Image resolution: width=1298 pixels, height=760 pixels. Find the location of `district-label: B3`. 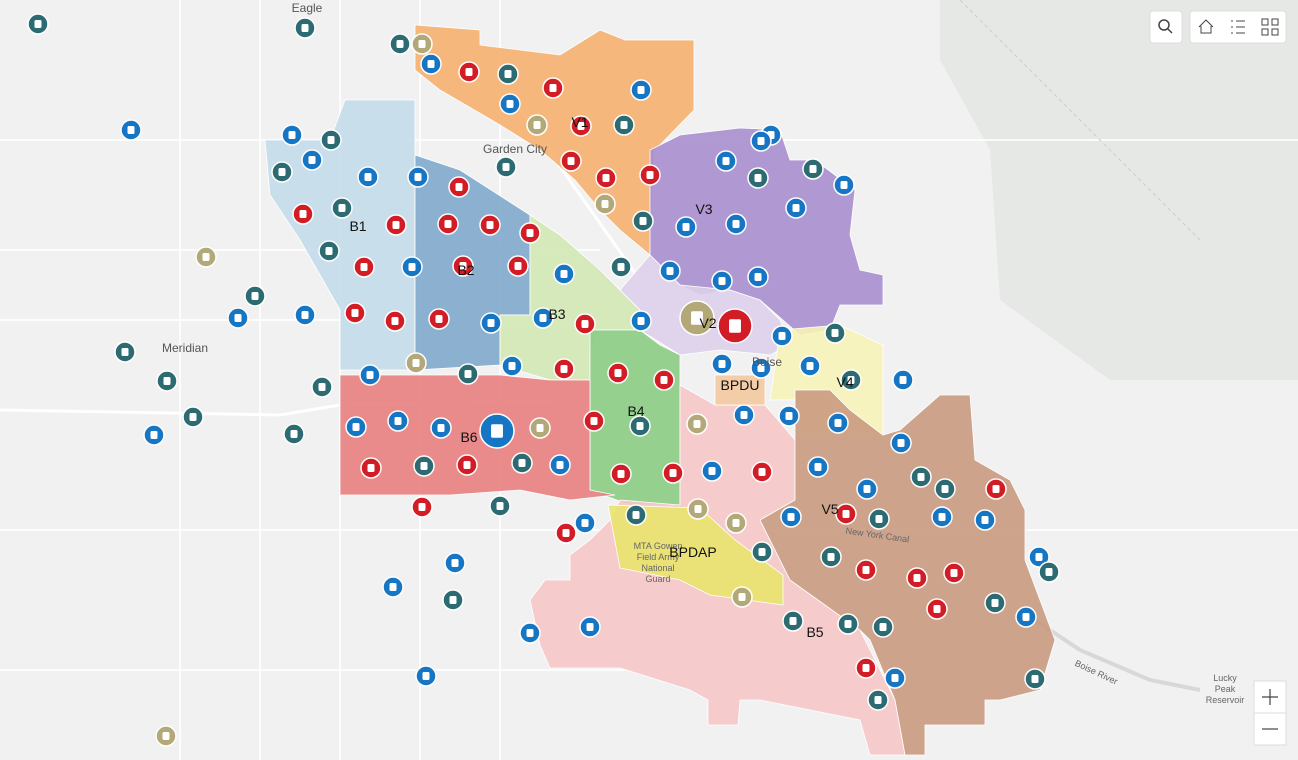

district-label: B3 is located at coordinates (556, 314).